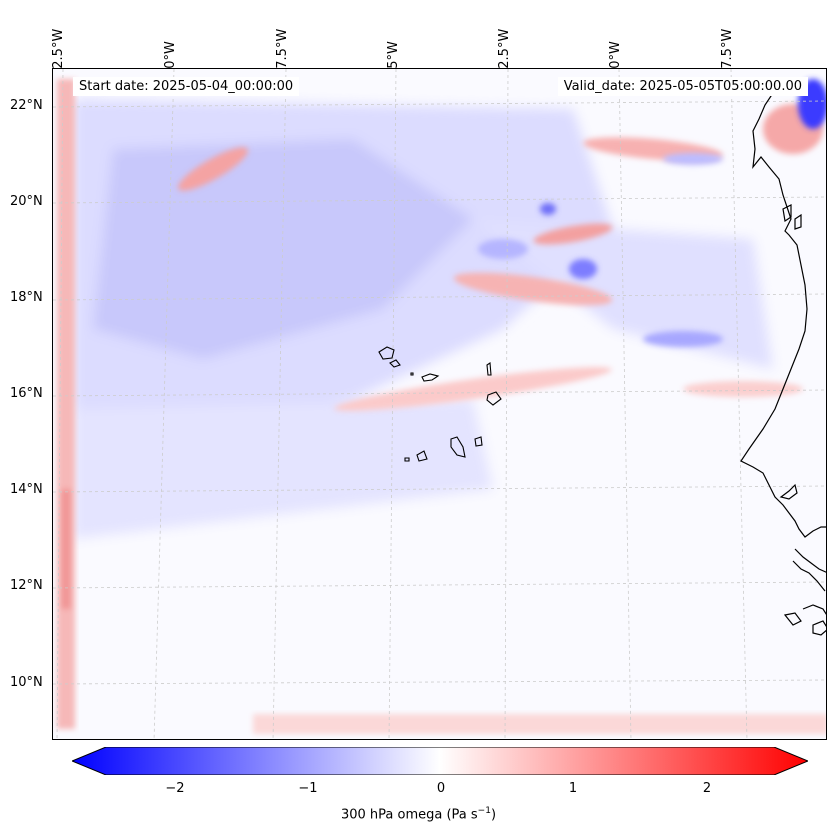 The image size is (837, 839). I want to click on colorbar-tick-neg2: −2, so click(175, 788).